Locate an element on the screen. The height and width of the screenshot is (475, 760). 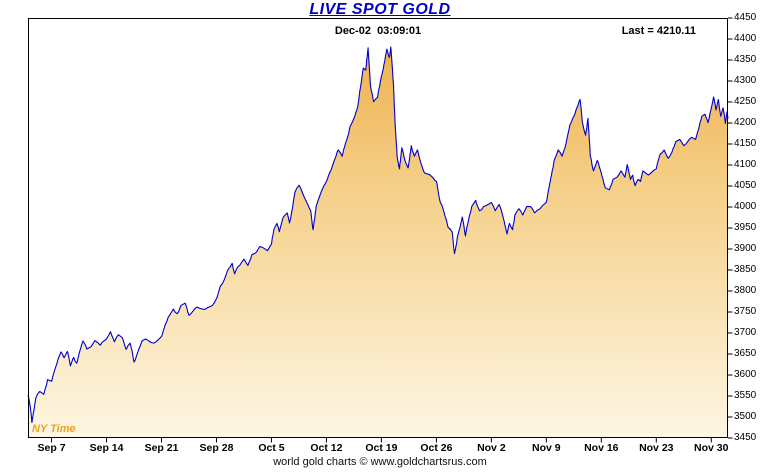
last-price-label: Last = 4210.11 is located at coordinates (658, 31).